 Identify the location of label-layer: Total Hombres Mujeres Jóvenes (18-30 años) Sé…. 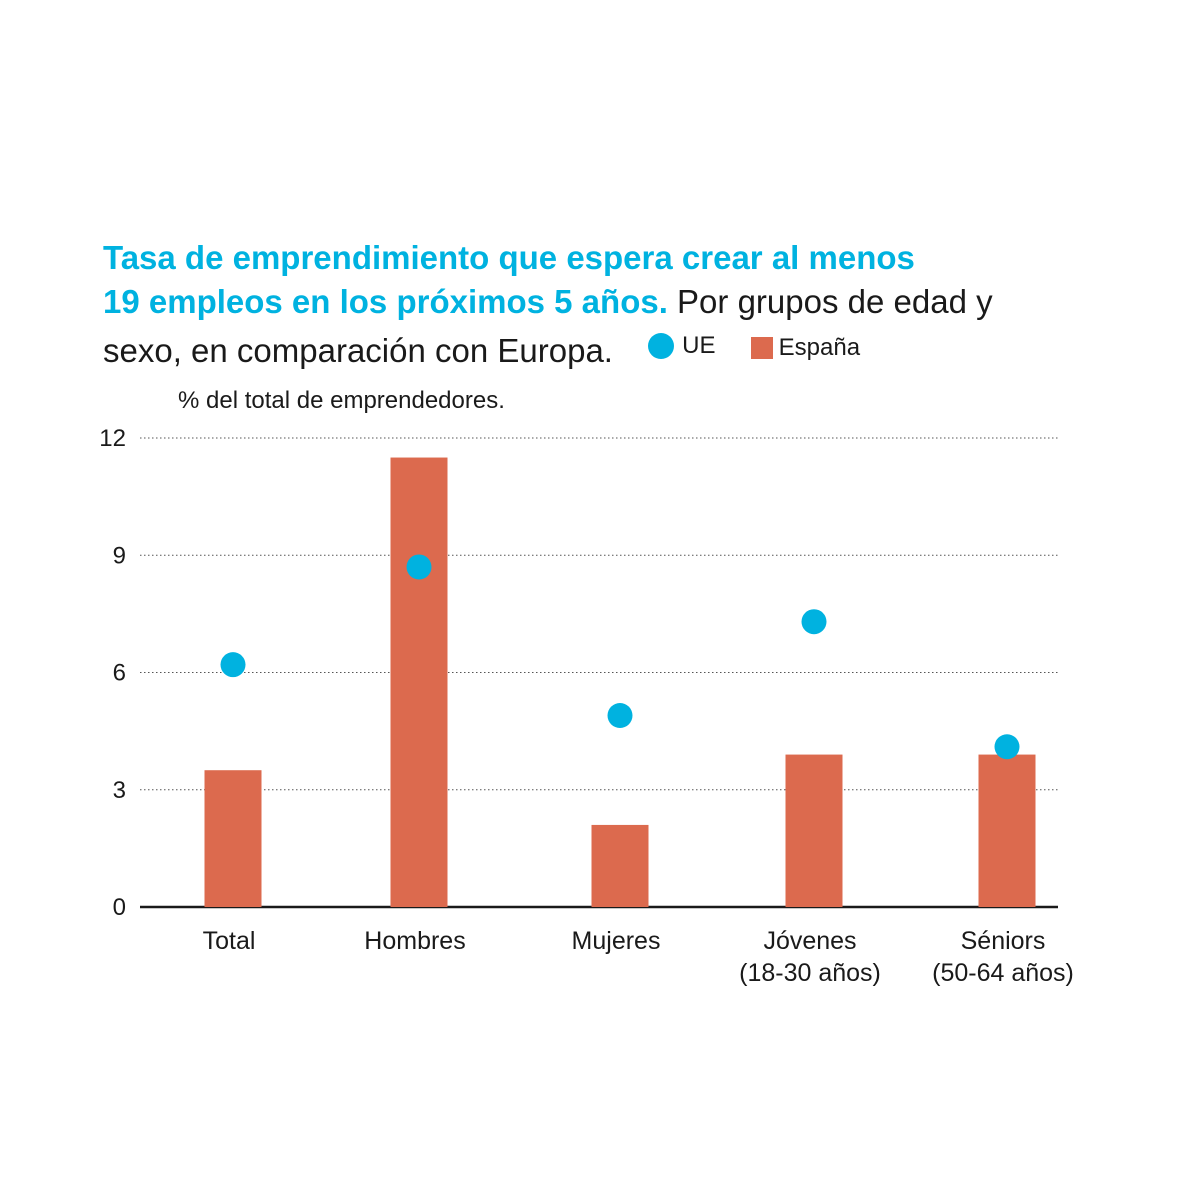
(638, 957).